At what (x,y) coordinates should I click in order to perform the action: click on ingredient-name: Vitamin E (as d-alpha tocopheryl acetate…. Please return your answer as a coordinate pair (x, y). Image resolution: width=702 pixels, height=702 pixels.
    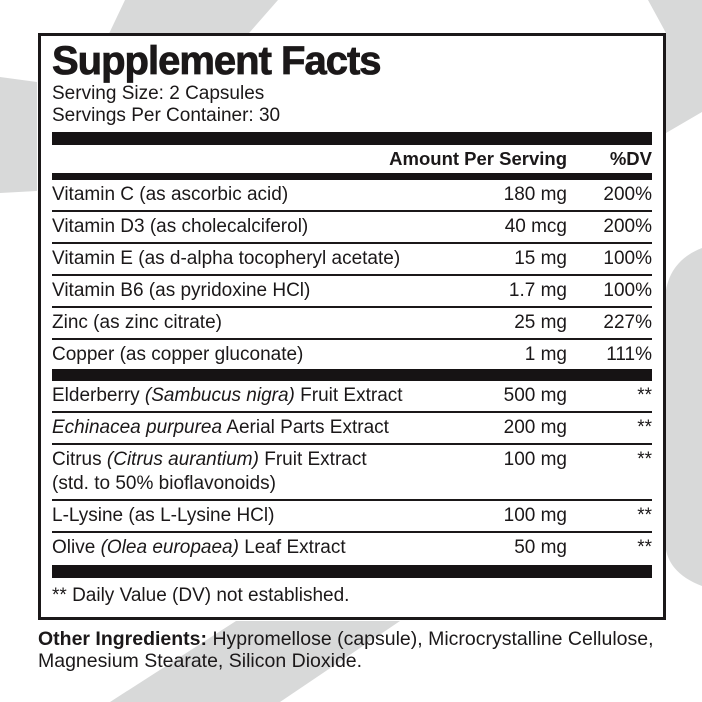
    Looking at the image, I should click on (226, 258).